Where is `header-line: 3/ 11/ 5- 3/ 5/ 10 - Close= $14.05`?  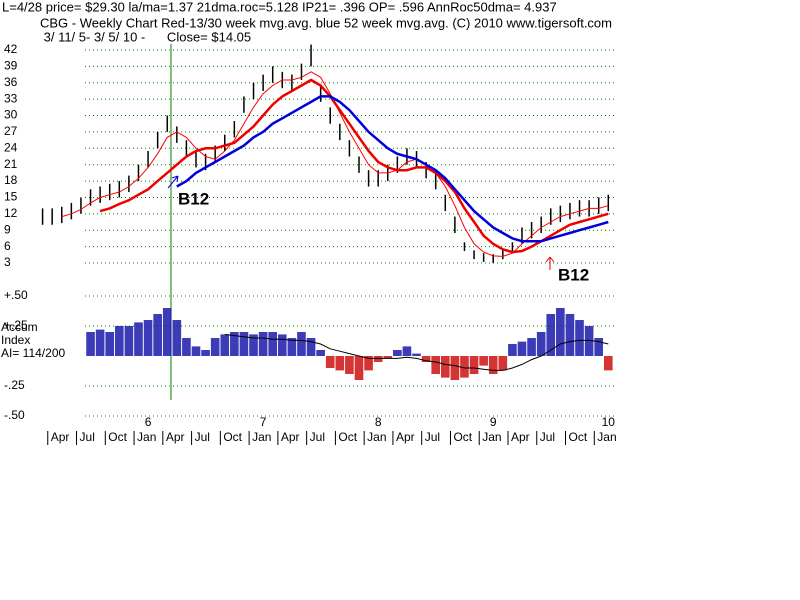
header-line: 3/ 11/ 5- 3/ 5/ 10 - Close= $14.05 is located at coordinates (145, 36).